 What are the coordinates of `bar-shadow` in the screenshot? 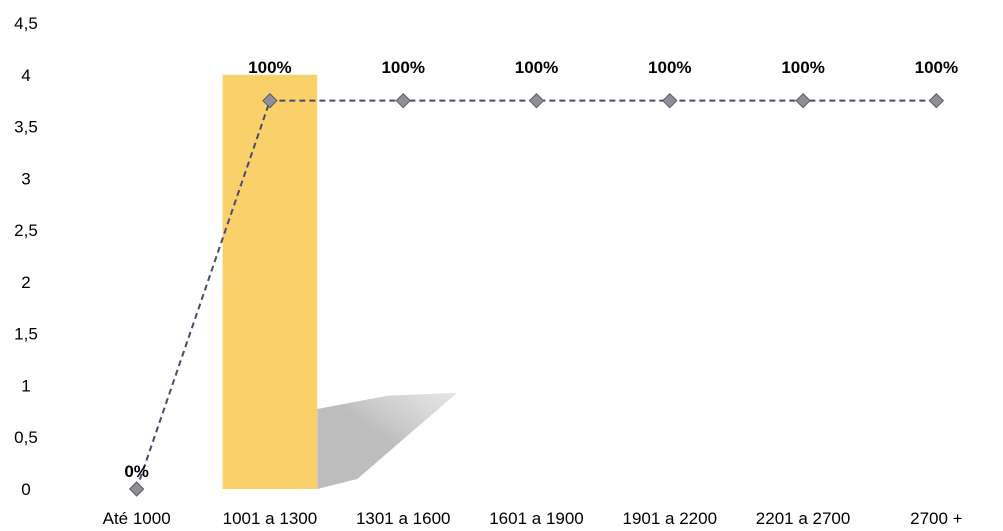 It's located at (387, 440).